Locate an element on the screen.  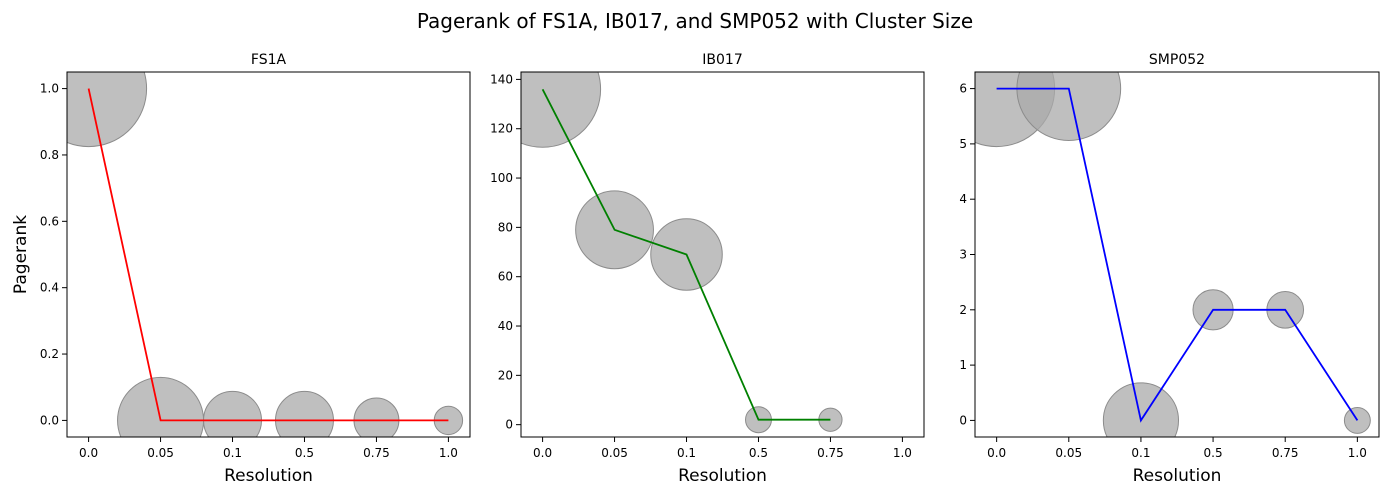
subplot-title: IB017 is located at coordinates (722, 60).